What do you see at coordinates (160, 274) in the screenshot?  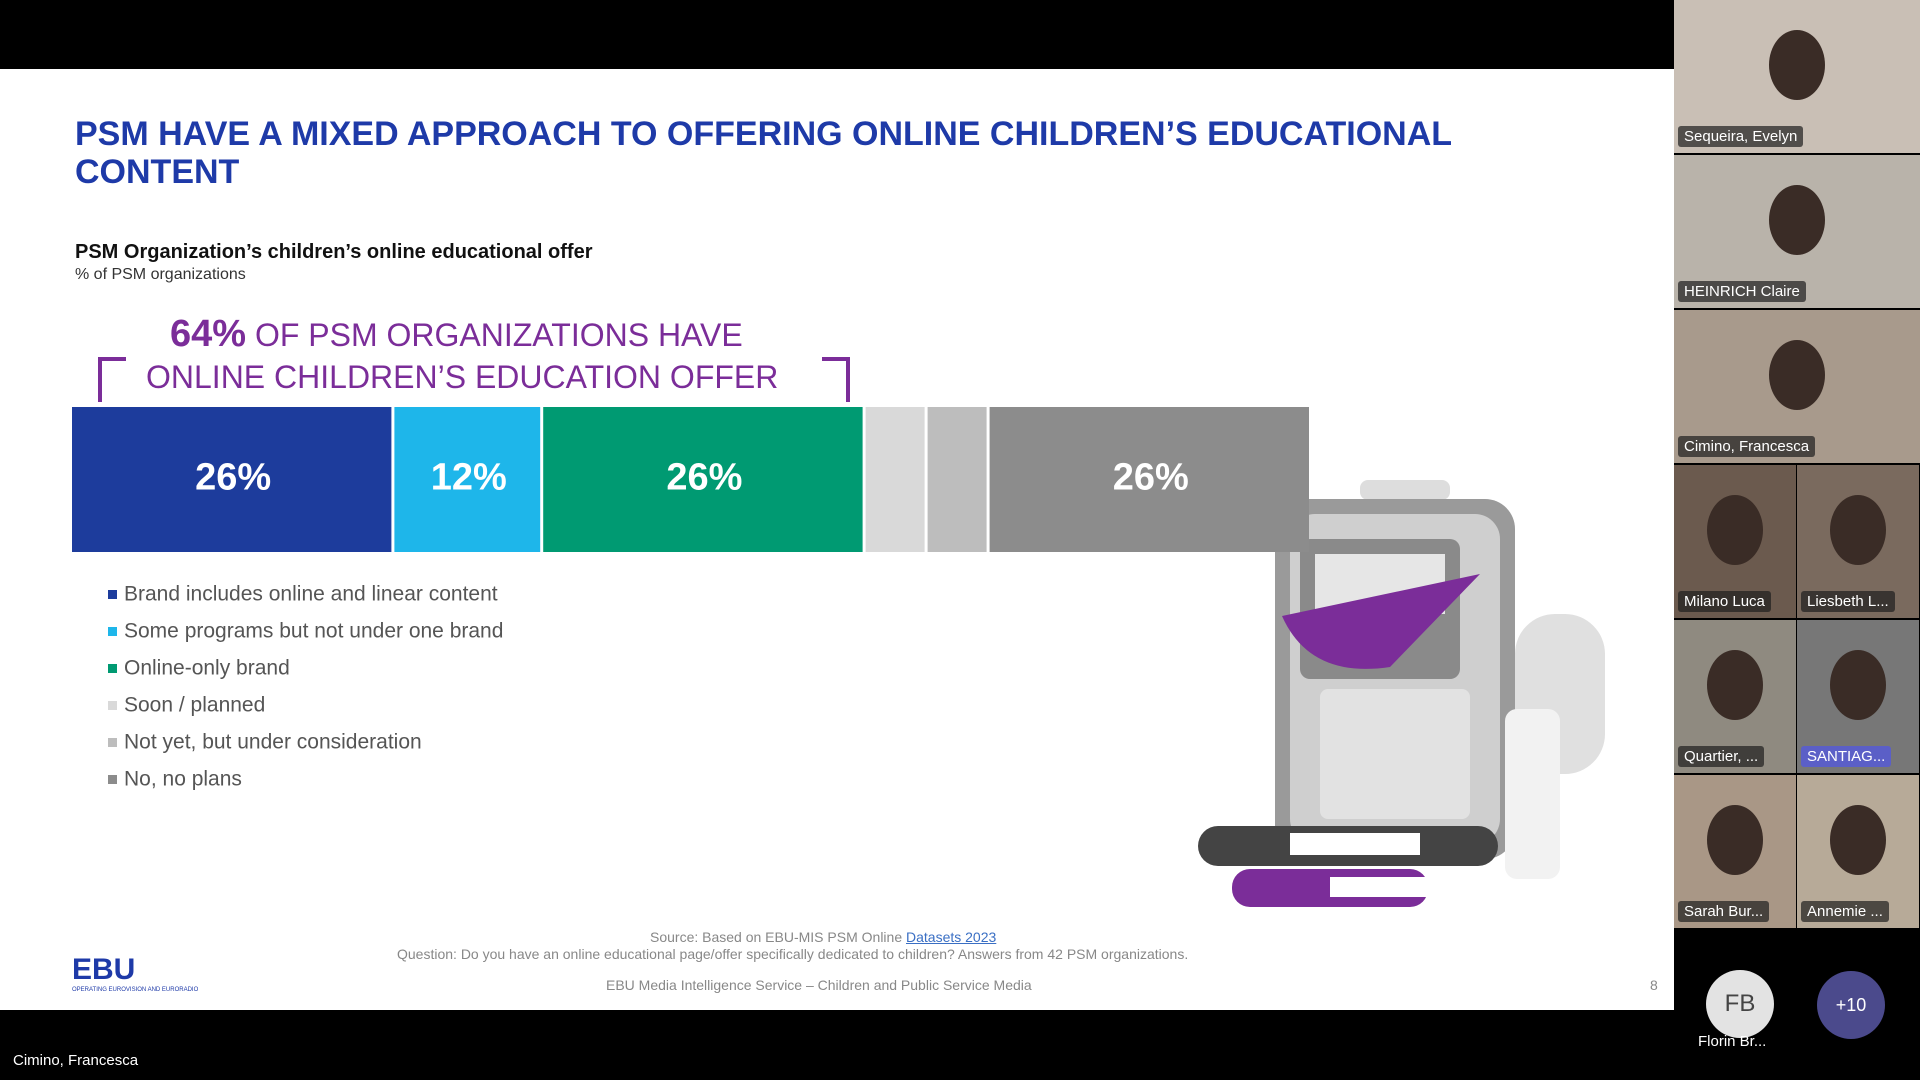 I see `chart-subtitle: % of PSM organizations` at bounding box center [160, 274].